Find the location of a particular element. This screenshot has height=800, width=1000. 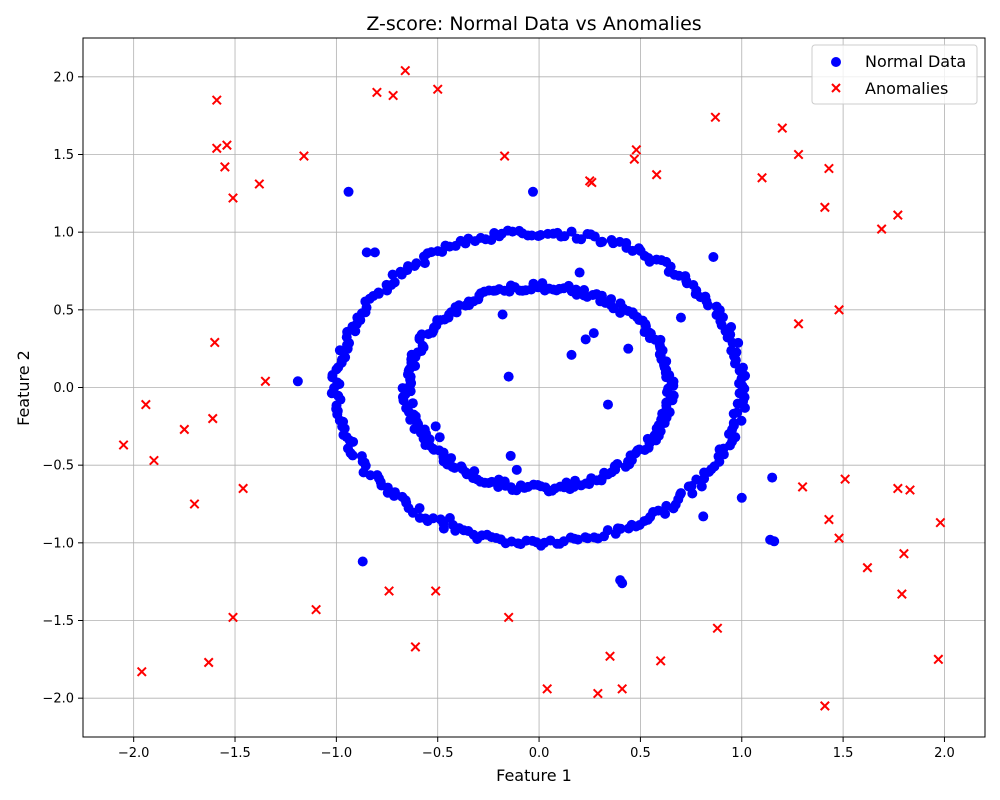

x-tick-label: 1.0 is located at coordinates (741, 753).